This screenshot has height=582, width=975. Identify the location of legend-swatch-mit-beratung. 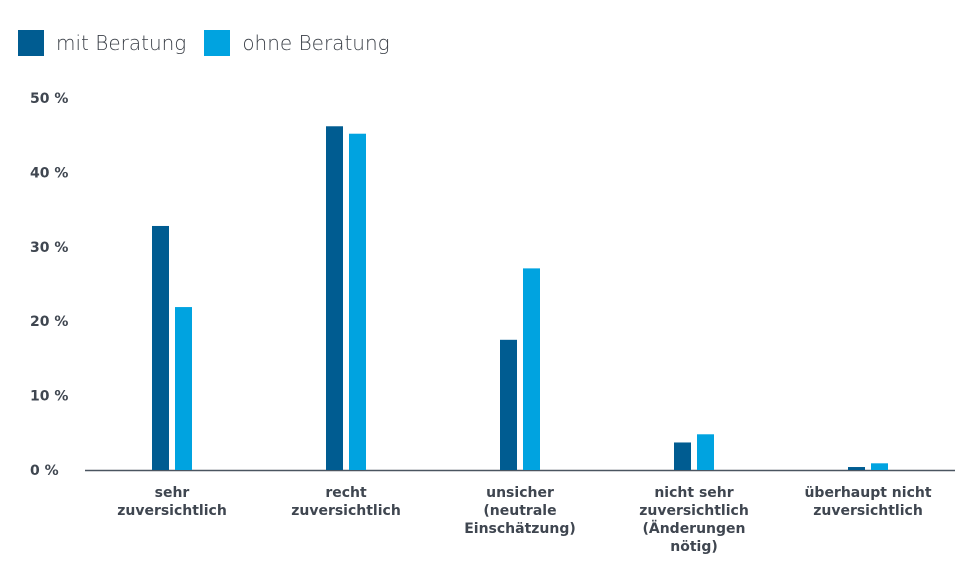
(31, 43).